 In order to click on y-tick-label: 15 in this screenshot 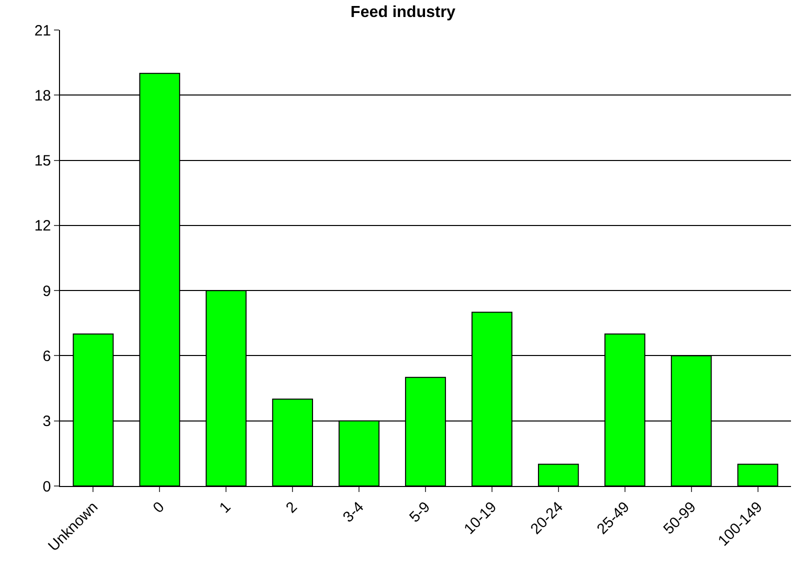, I will do `click(42, 161)`.